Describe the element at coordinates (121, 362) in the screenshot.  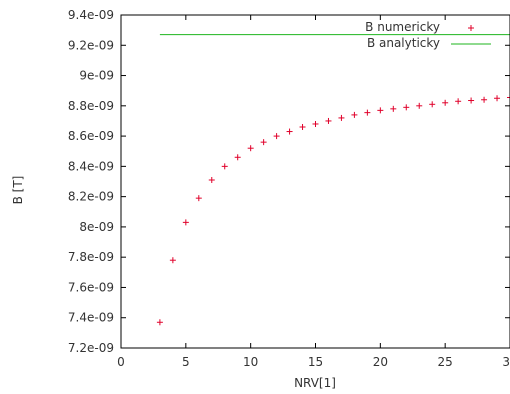
I see `x-tick-label: 0` at that location.